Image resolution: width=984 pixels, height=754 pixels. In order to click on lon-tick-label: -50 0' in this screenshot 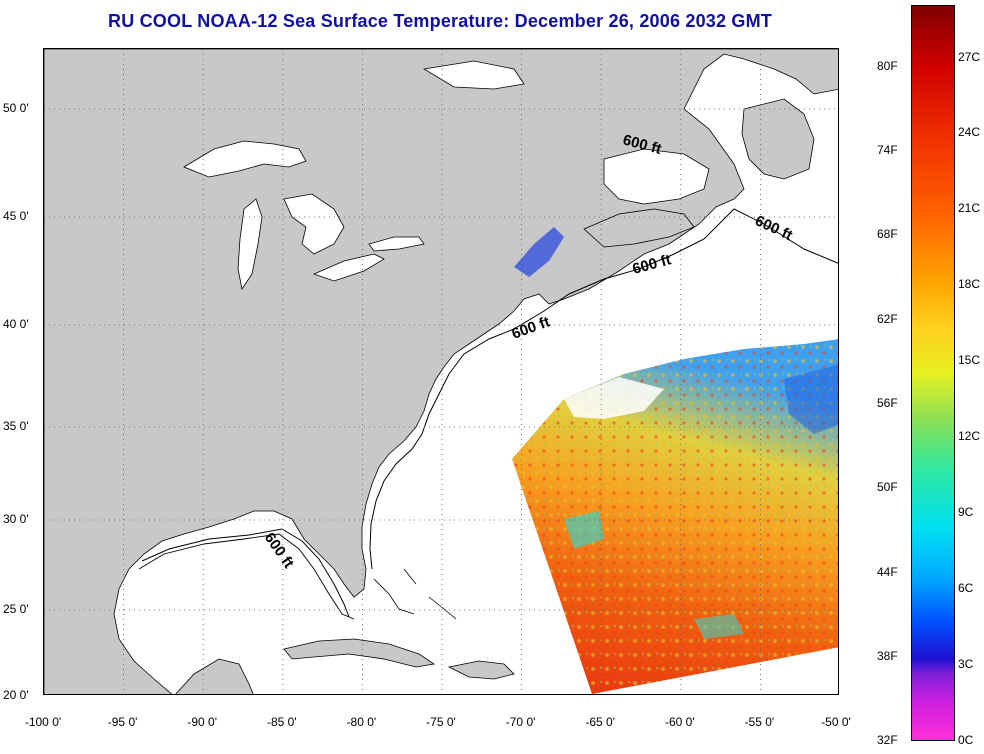, I will do `click(836, 722)`.